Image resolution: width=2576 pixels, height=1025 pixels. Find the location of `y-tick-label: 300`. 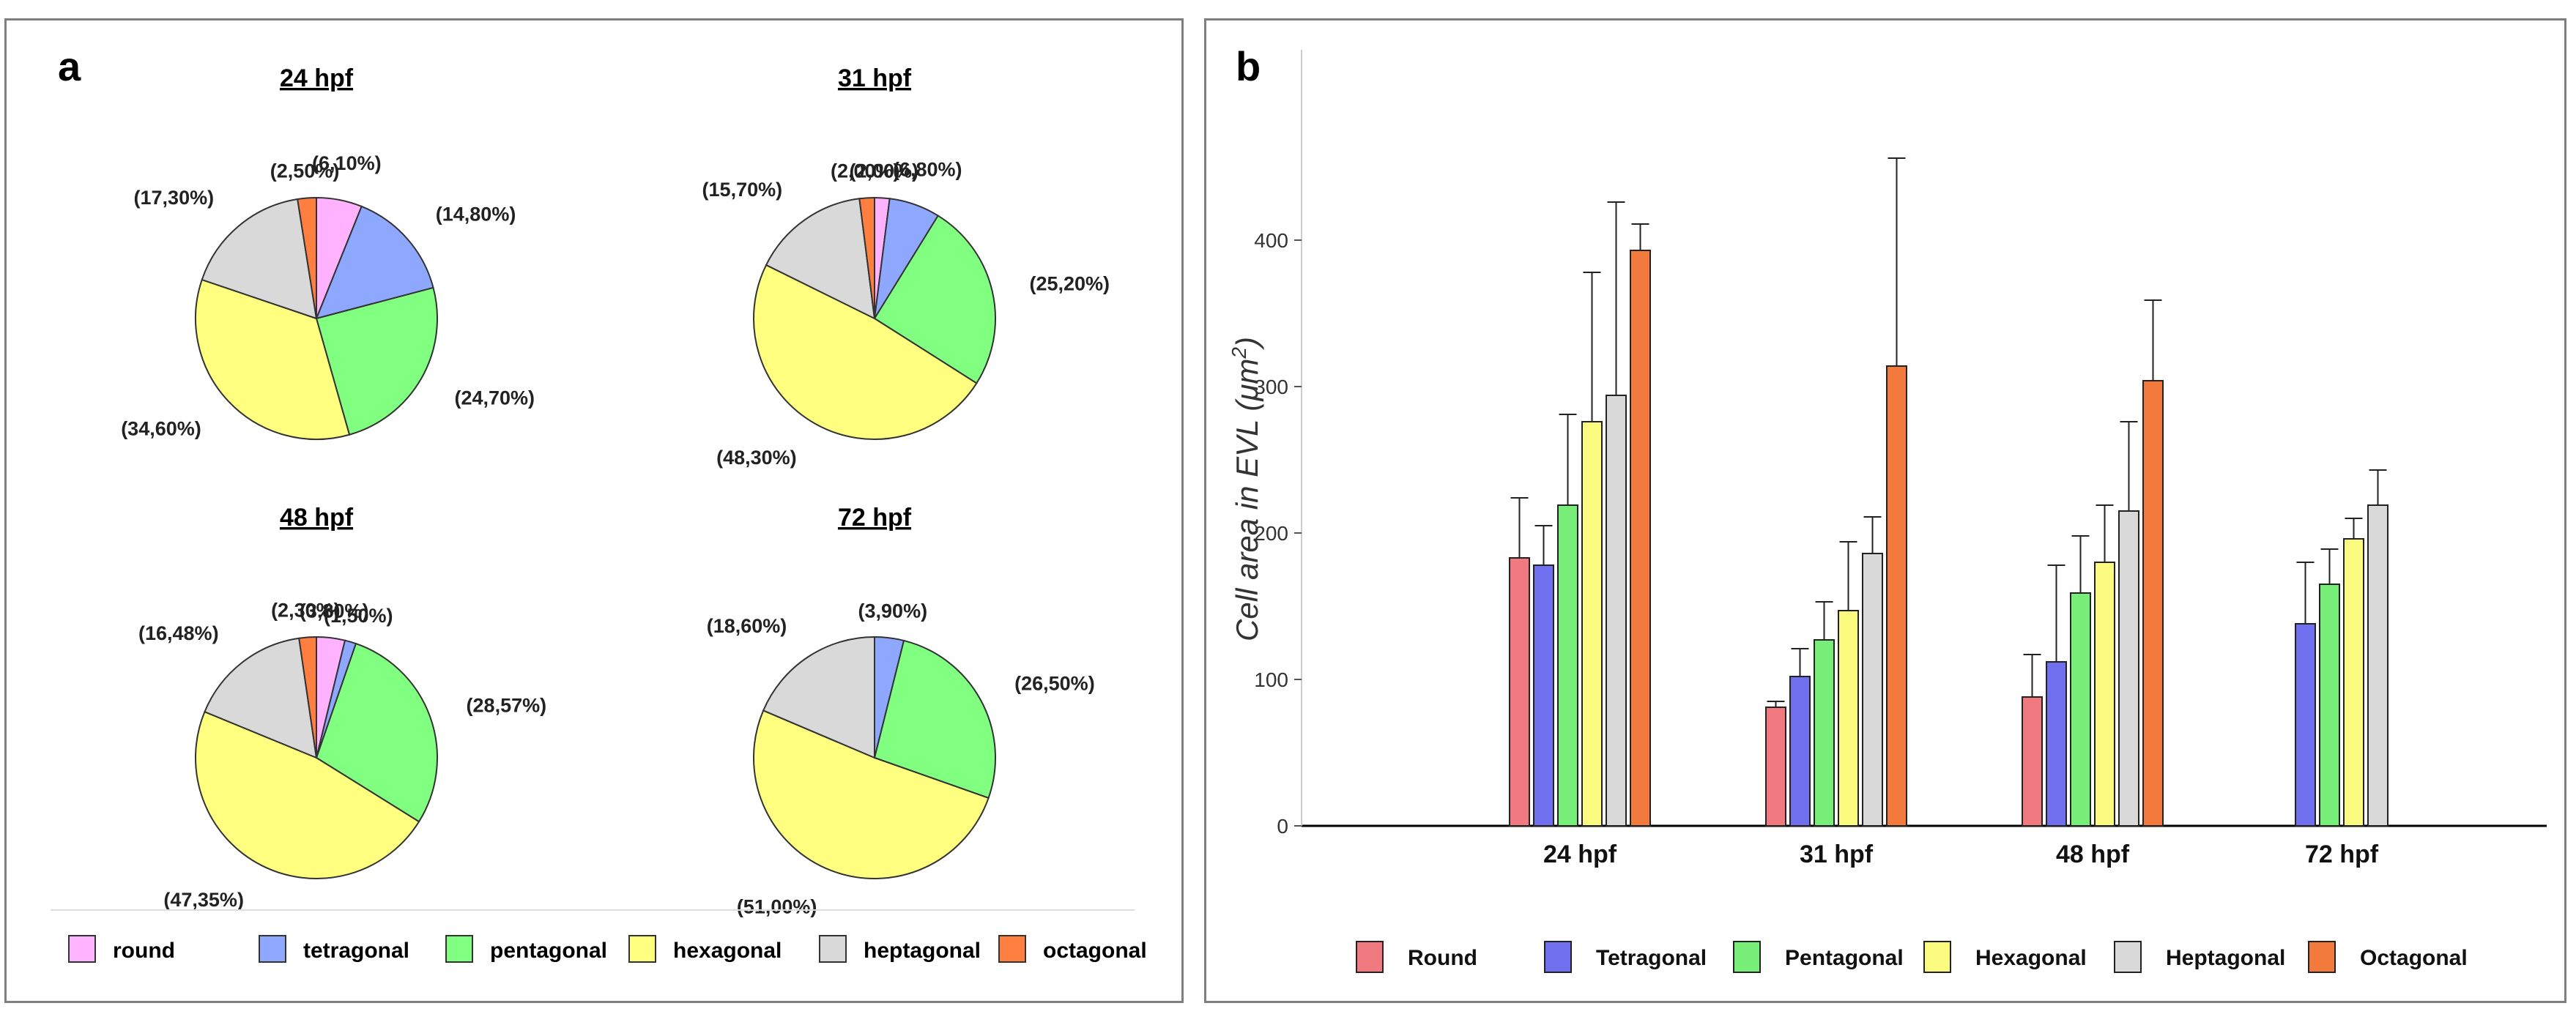

y-tick-label: 300 is located at coordinates (1271, 387).